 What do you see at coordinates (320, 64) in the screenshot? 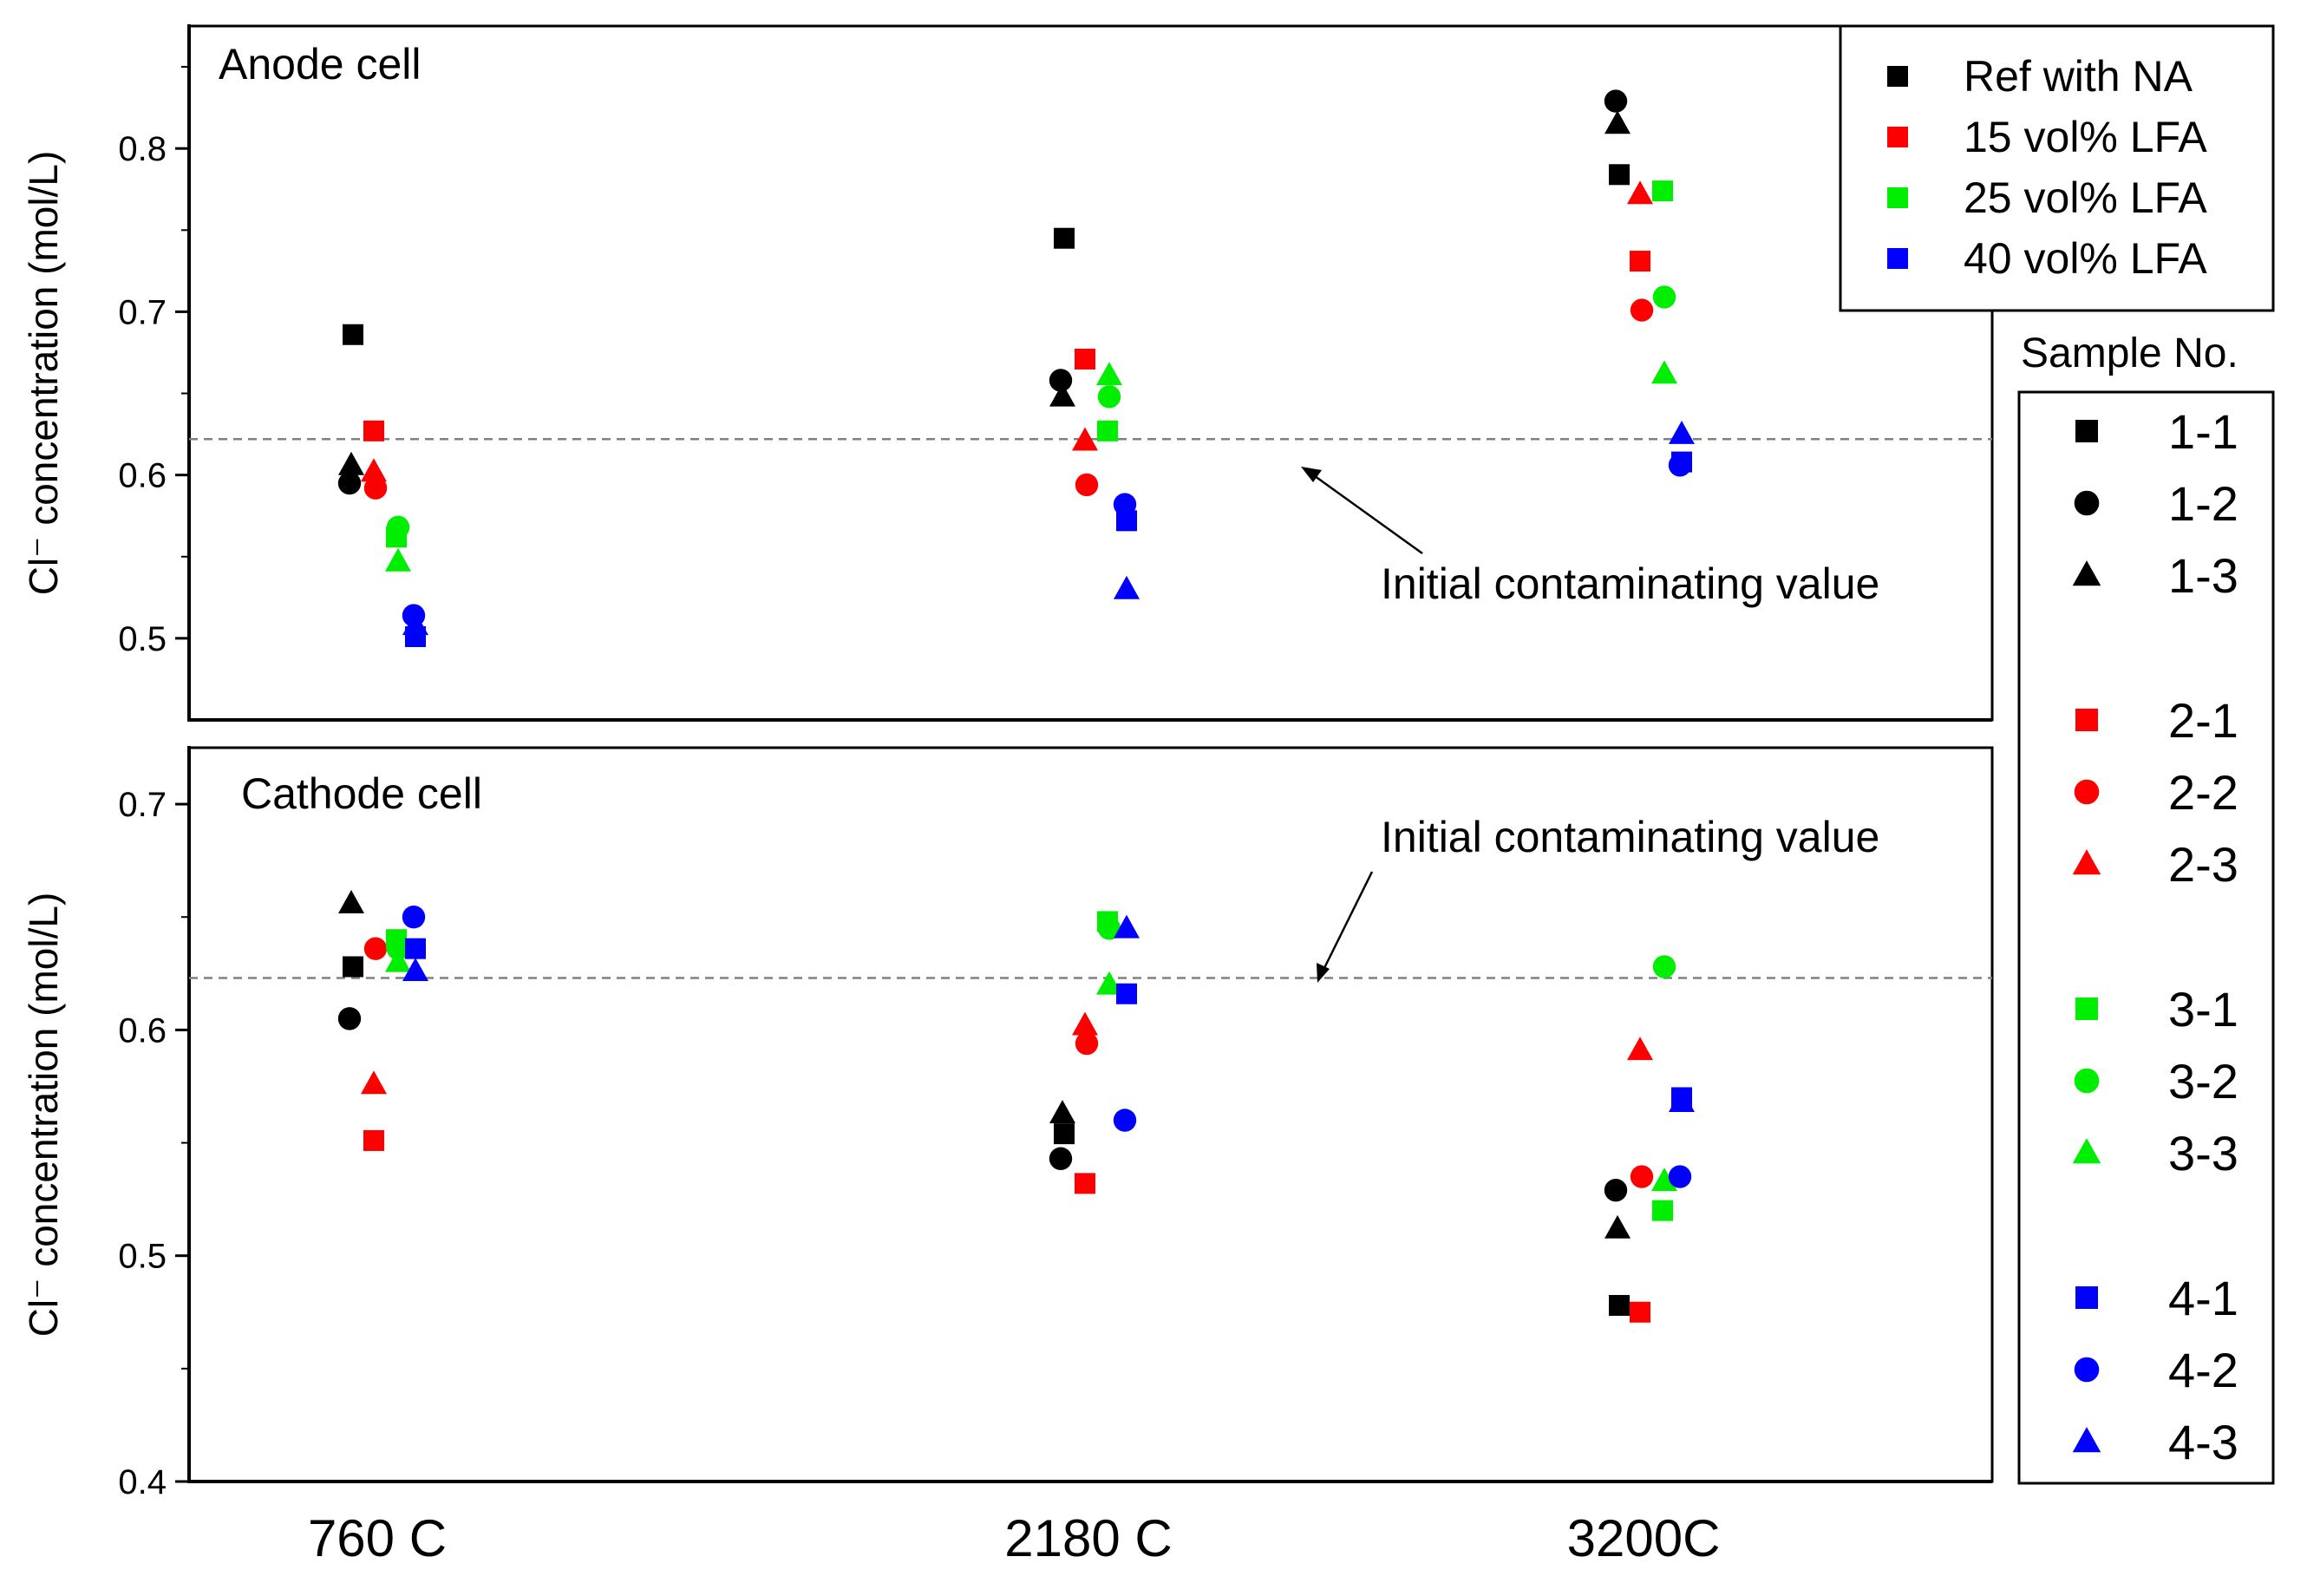
I see `panel-title: Anode cell` at bounding box center [320, 64].